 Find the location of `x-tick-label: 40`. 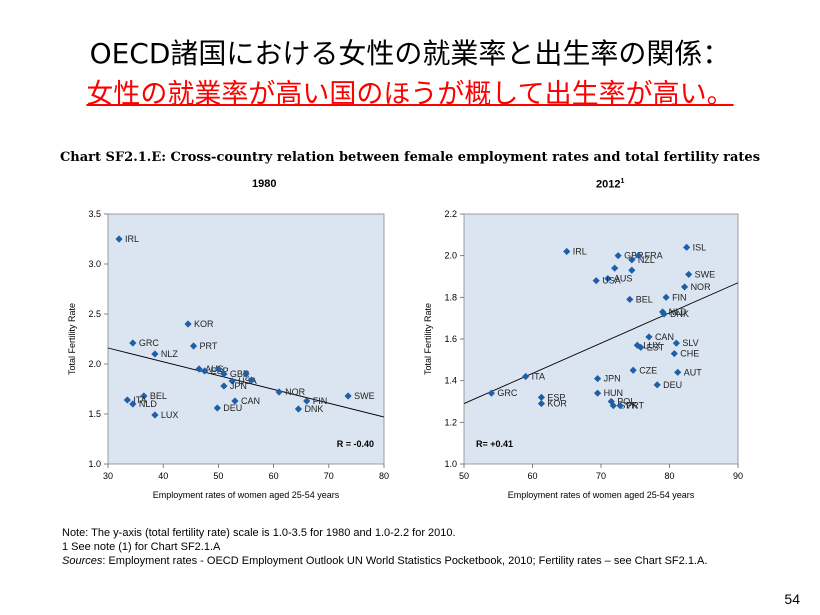

x-tick-label: 40 is located at coordinates (163, 476).